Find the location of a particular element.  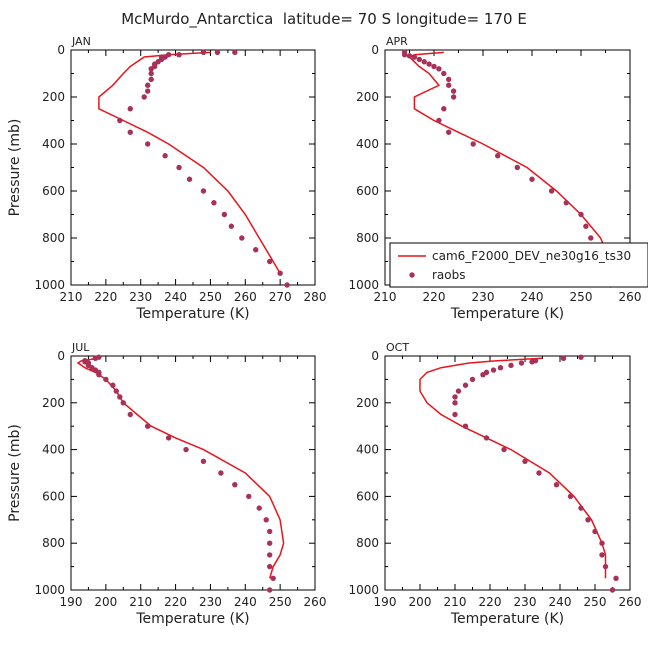

y-tick-label: 400 is located at coordinates (53, 144).